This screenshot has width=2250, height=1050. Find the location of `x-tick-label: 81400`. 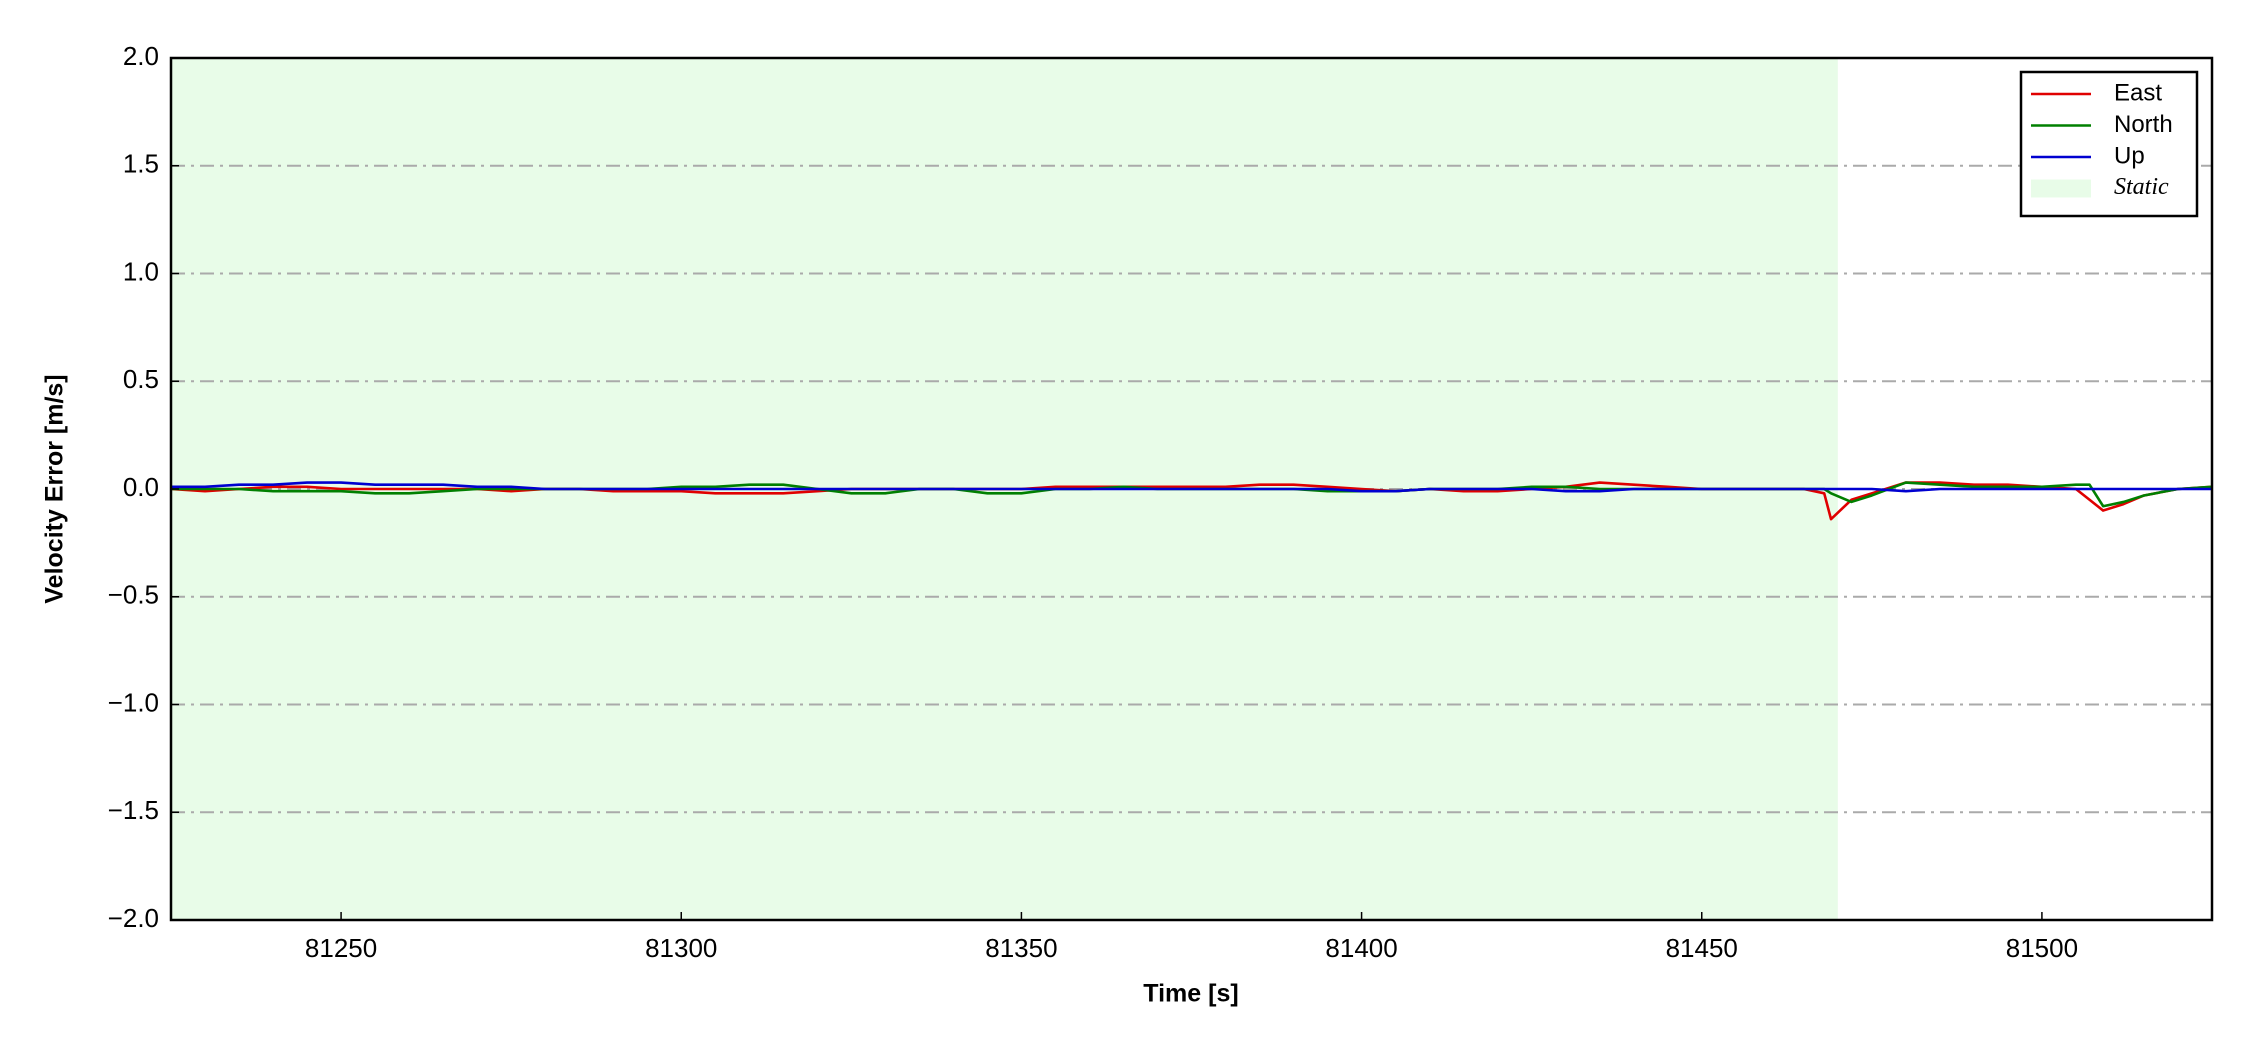

x-tick-label: 81400 is located at coordinates (1361, 948).